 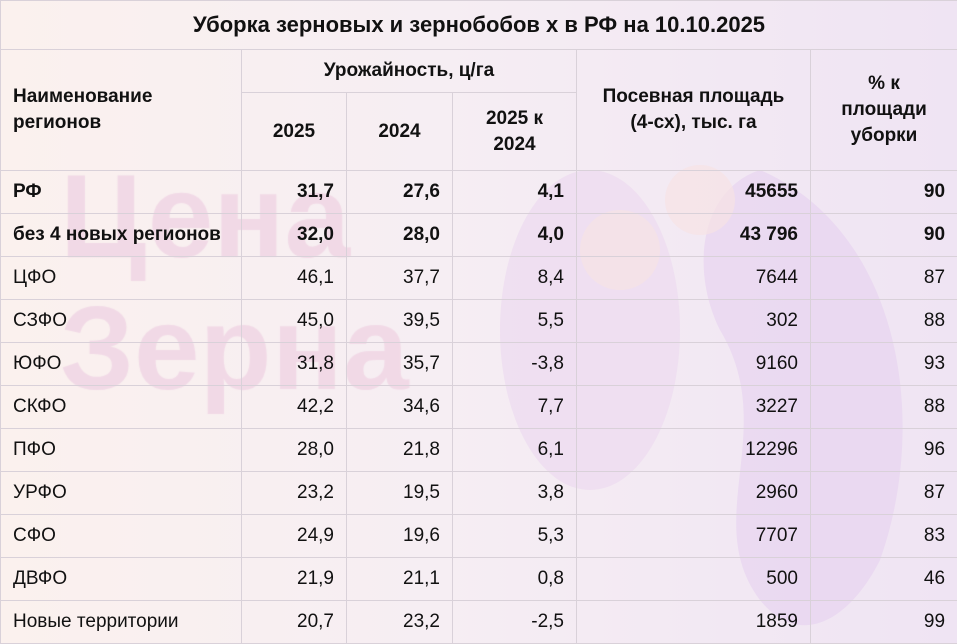 What do you see at coordinates (515, 132) in the screenshot?
I see `header-diff: 2025 к 2024` at bounding box center [515, 132].